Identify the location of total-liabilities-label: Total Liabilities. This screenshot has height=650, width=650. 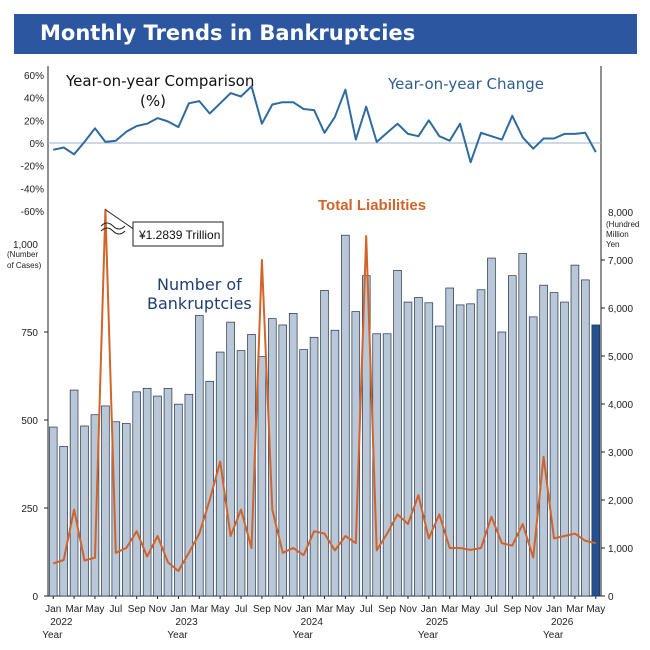
(372, 205).